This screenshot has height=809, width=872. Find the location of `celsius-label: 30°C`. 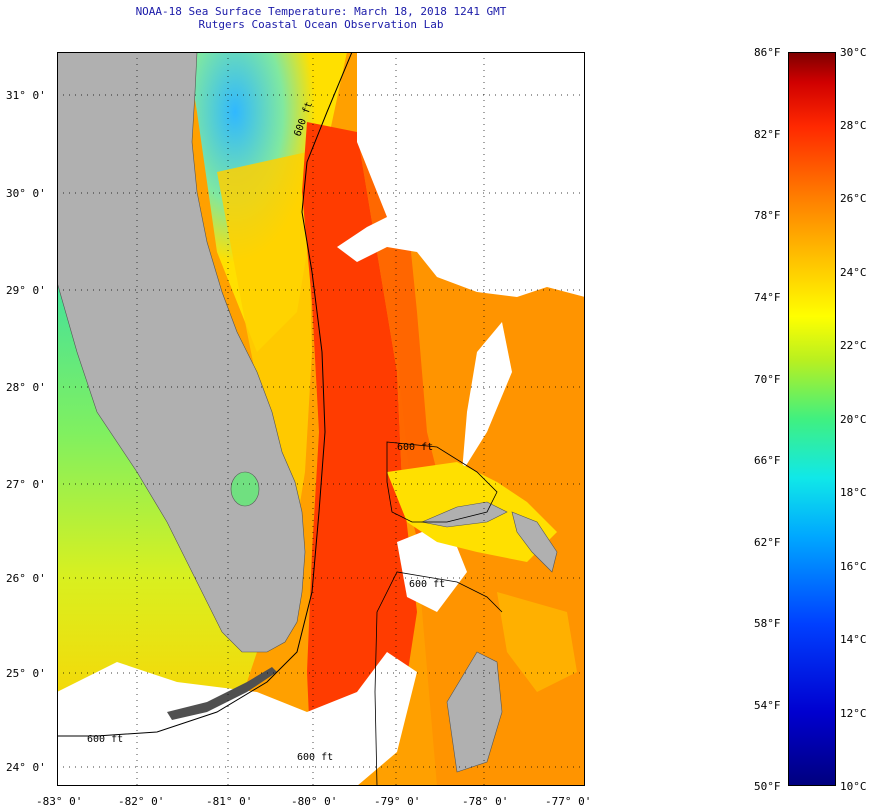

celsius-label: 30°C is located at coordinates (853, 52).